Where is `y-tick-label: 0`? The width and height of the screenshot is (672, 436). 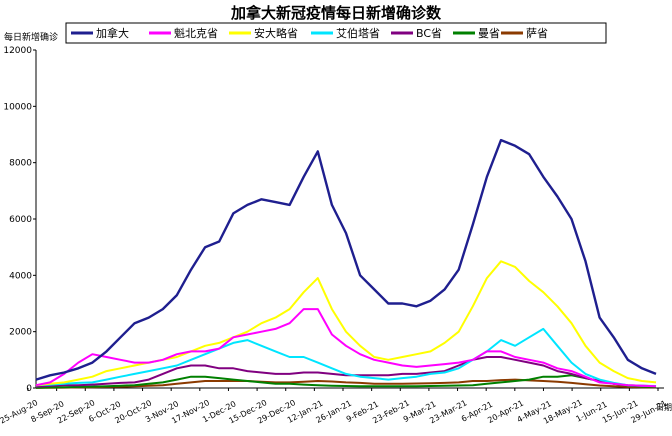
y-tick-label: 0 is located at coordinates (29, 389).